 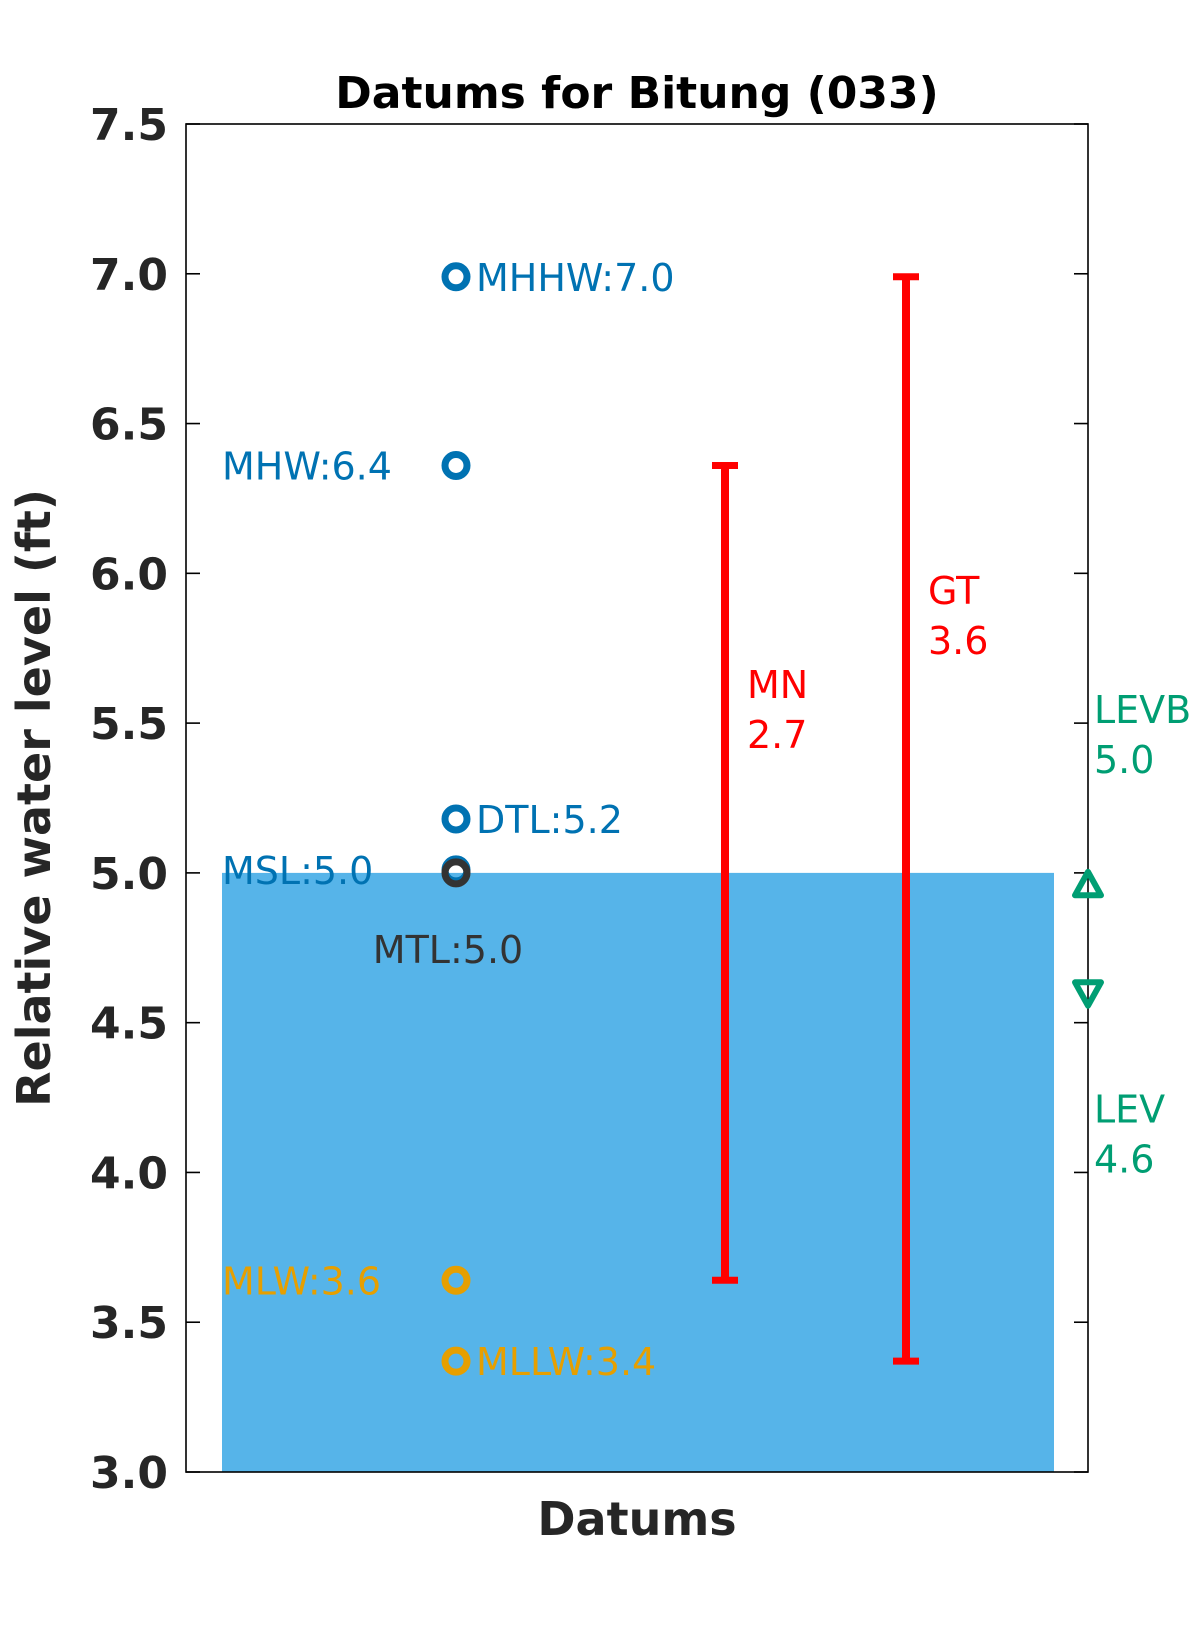 I want to click on extreme-value-label: 5.0, so click(x=1124, y=760).